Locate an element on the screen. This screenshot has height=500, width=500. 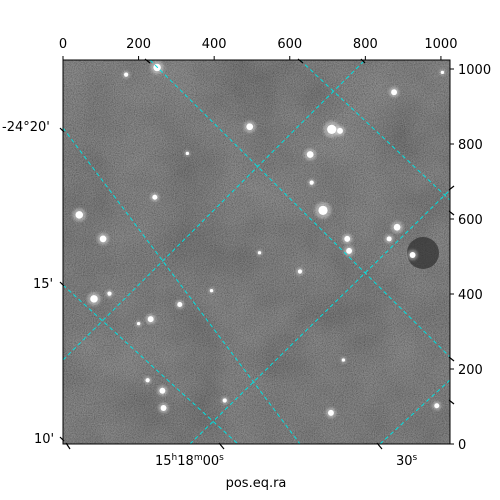
top-tick-label: 600 is located at coordinates (289, 44).